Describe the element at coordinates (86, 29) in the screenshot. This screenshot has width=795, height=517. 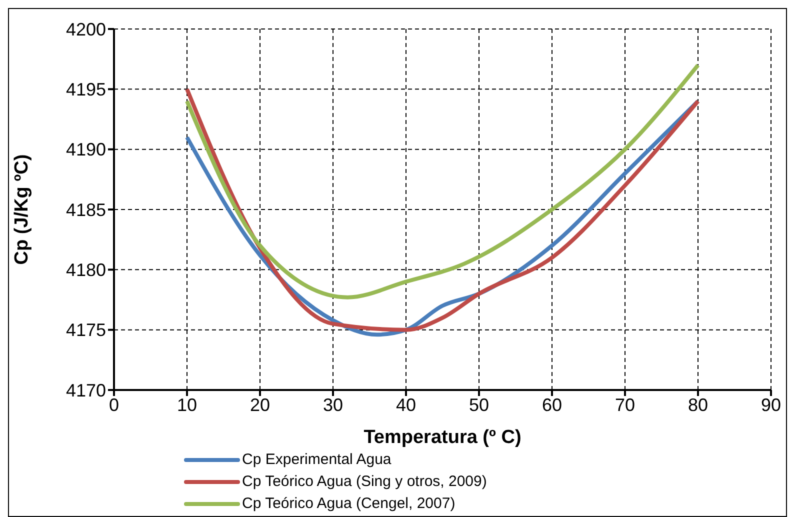
I see `y-tick-label: 4200` at that location.